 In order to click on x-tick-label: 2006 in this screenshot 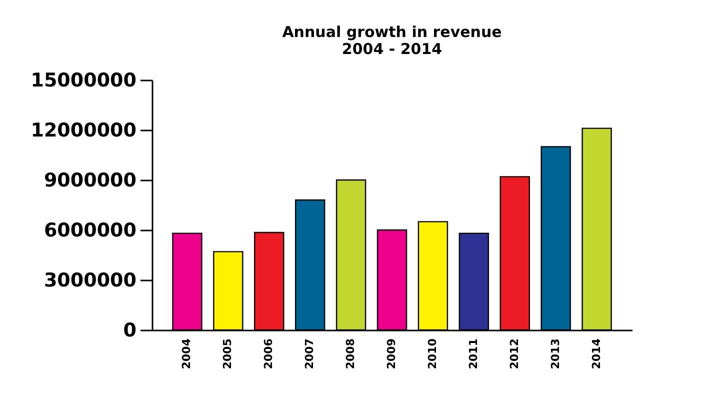, I will do `click(269, 354)`.